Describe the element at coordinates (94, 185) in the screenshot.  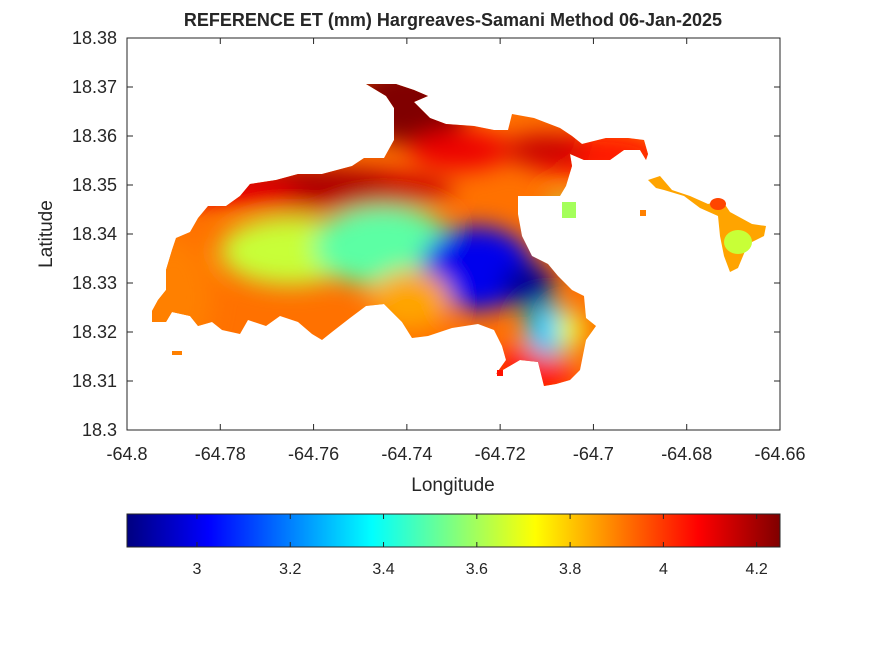
I see `y-tick-label: 18.35` at that location.